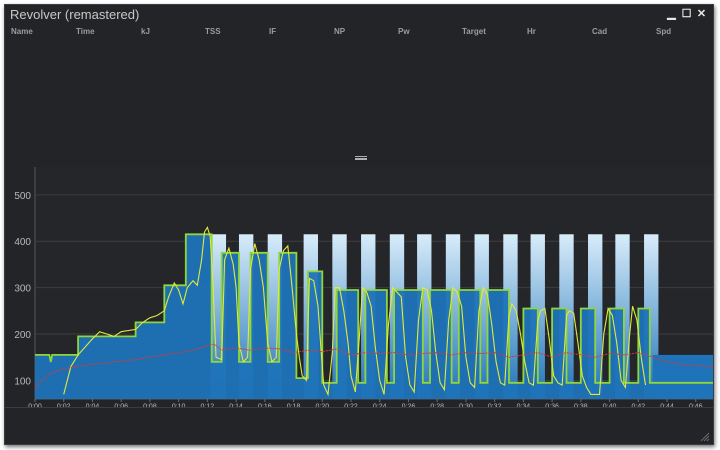 The image size is (720, 450). Describe the element at coordinates (671, 14) in the screenshot. I see `minimize-icon: ▁` at that location.